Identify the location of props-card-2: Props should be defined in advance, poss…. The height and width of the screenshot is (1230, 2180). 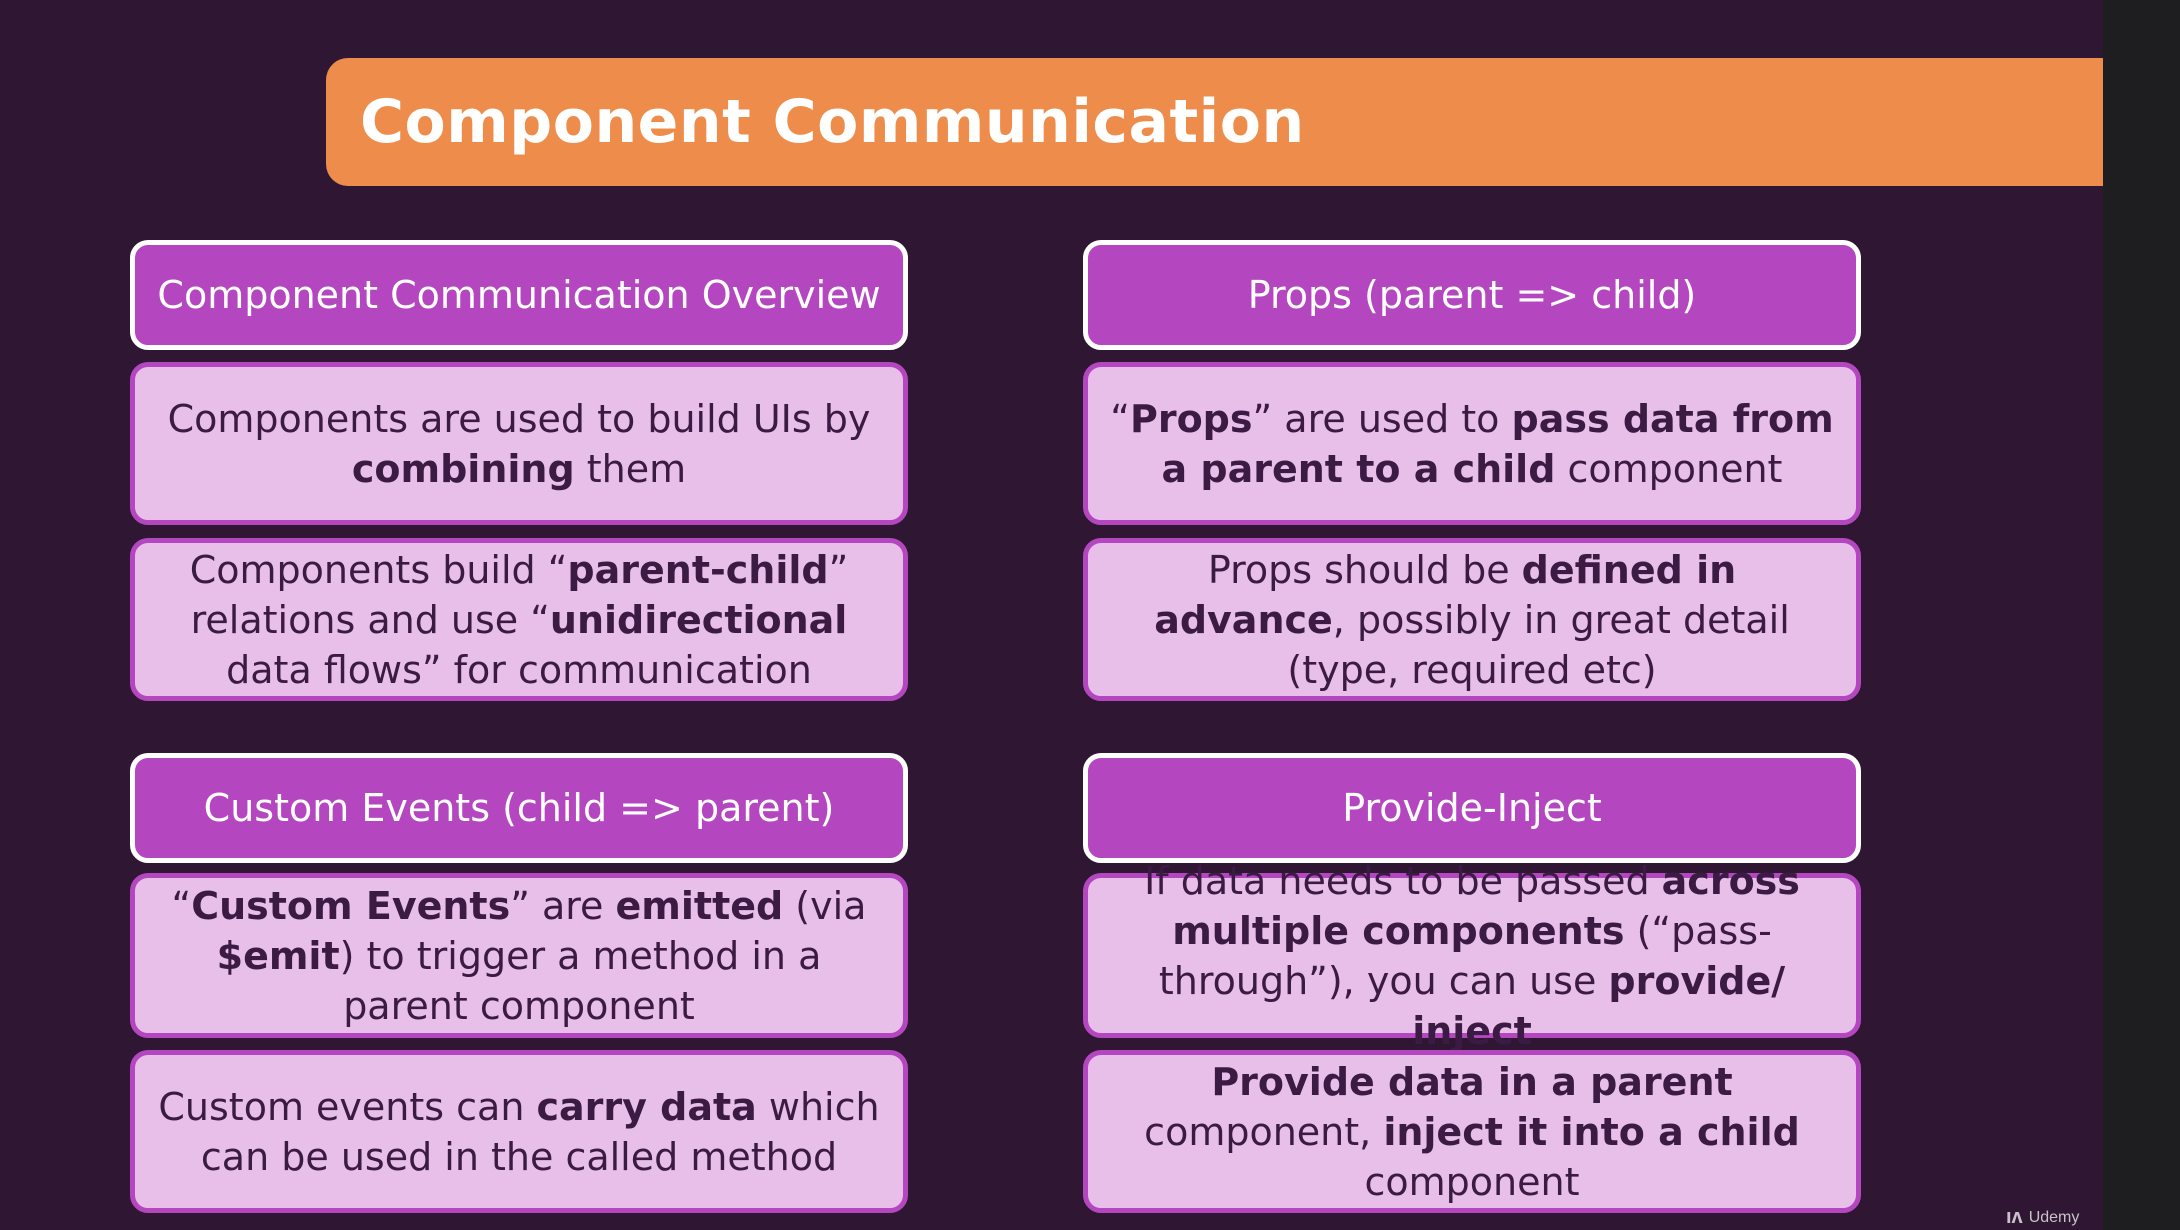
(1472, 619).